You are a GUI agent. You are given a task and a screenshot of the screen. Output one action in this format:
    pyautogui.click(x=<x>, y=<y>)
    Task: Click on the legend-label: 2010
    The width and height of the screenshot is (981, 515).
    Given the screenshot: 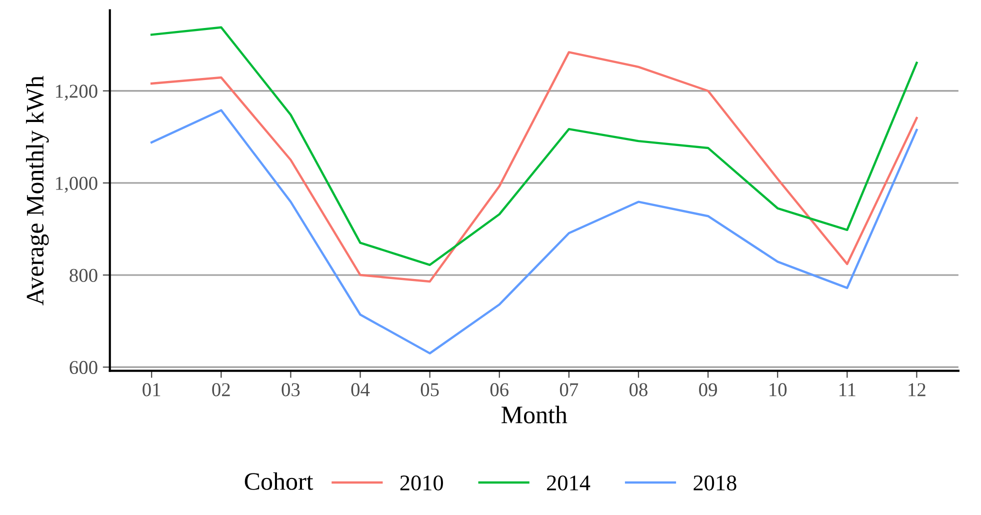 What is the action you would take?
    pyautogui.click(x=421, y=482)
    